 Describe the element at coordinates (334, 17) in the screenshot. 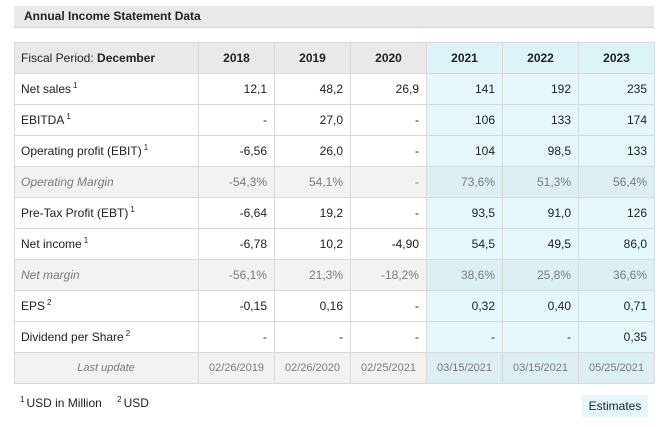

I see `panel-title: Annual Income Statement Data` at that location.